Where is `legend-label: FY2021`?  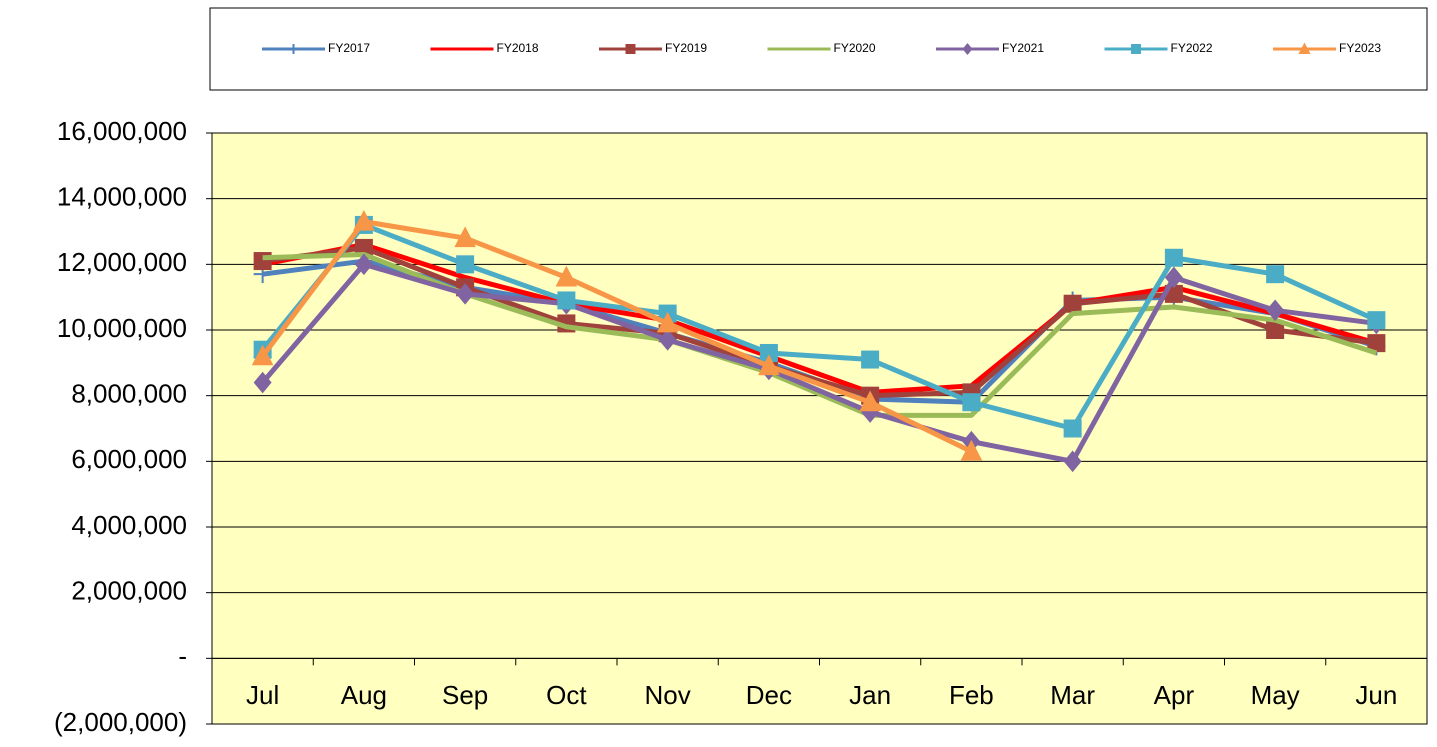
legend-label: FY2021 is located at coordinates (1023, 48).